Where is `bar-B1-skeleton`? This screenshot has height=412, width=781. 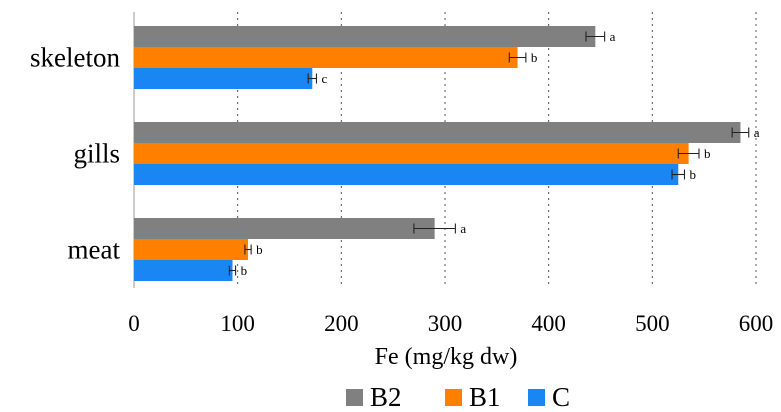 bar-B1-skeleton is located at coordinates (326, 57).